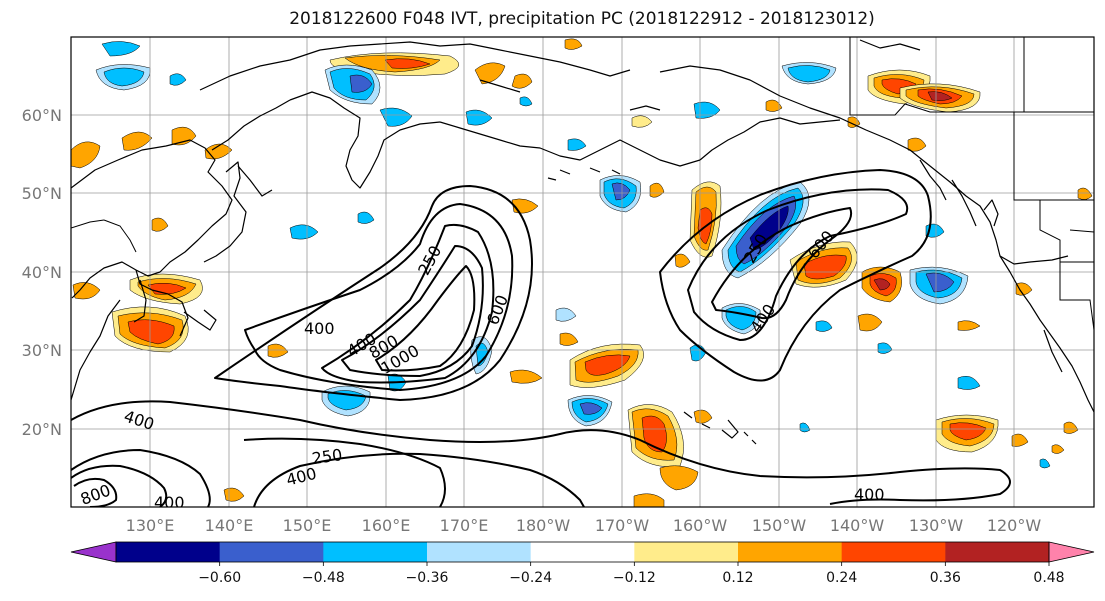  I want to click on colorbar-outline, so click(582, 552).